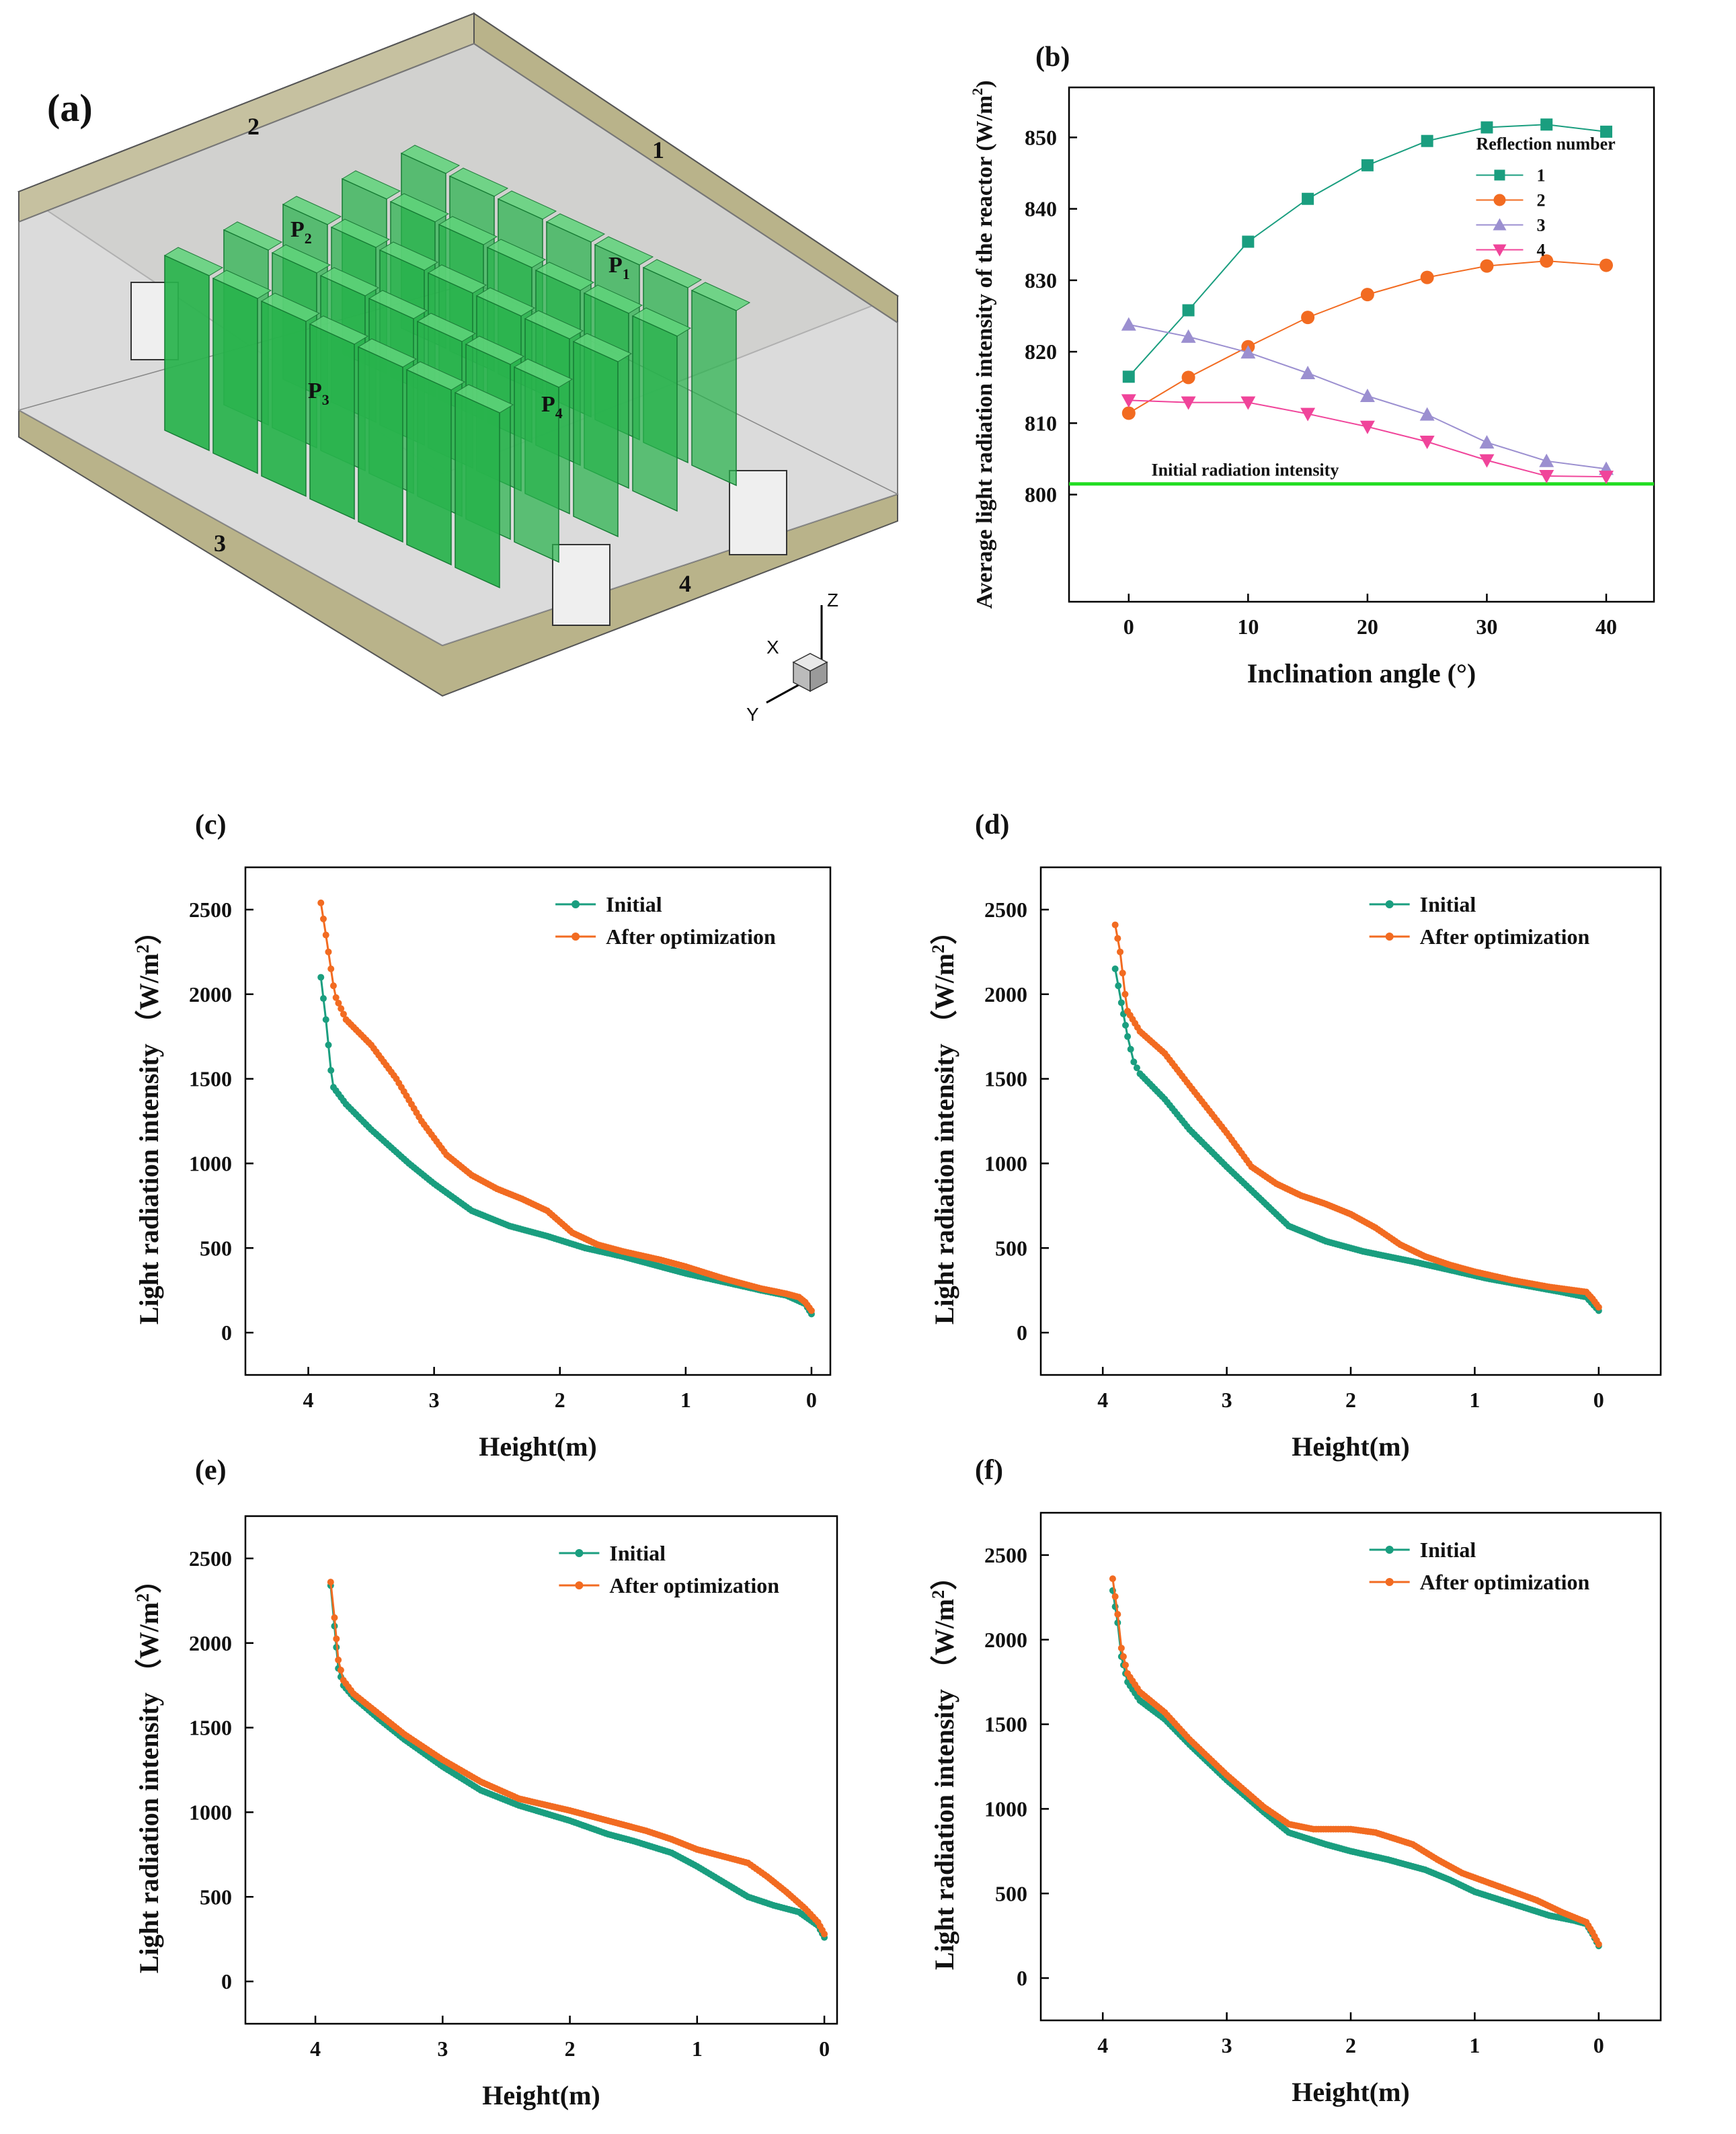 The image size is (1736, 2134). Describe the element at coordinates (685, 583) in the screenshot. I see `wall-label-4: 4` at that location.